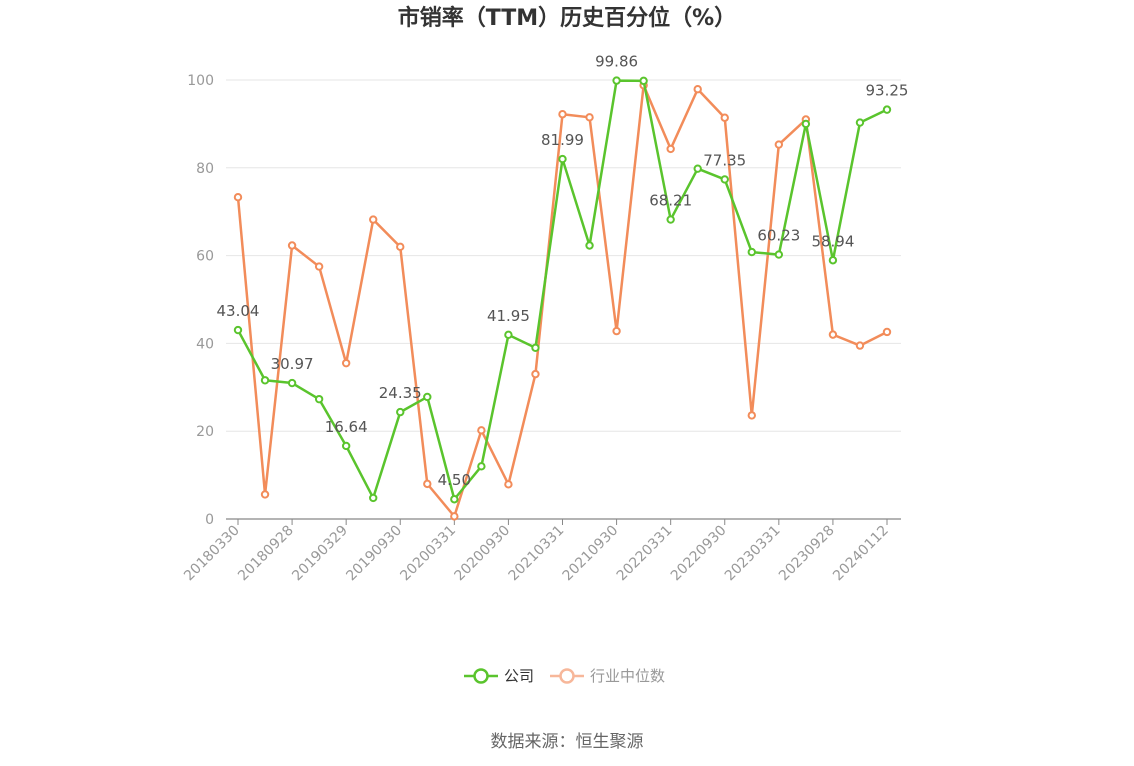 The height and width of the screenshot is (766, 1134). Describe the element at coordinates (266, 554) in the screenshot. I see `x-tick-label: 20180928` at that location.